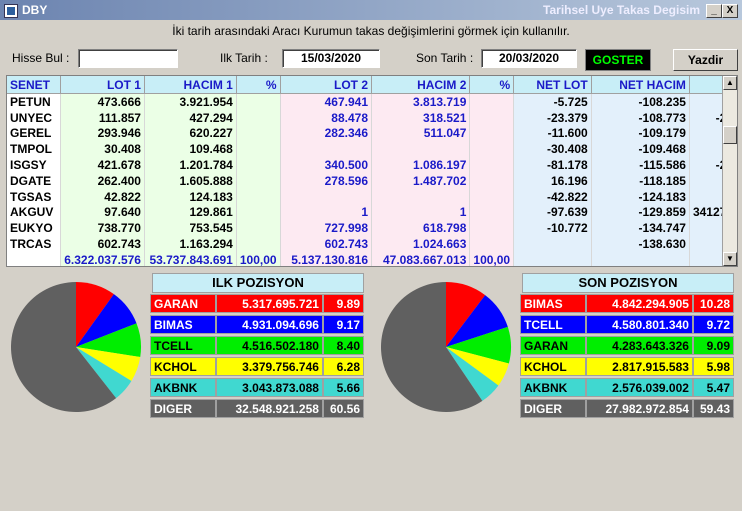 The image size is (742, 511). I want to click on table-cell: TMPOL, so click(34, 149).